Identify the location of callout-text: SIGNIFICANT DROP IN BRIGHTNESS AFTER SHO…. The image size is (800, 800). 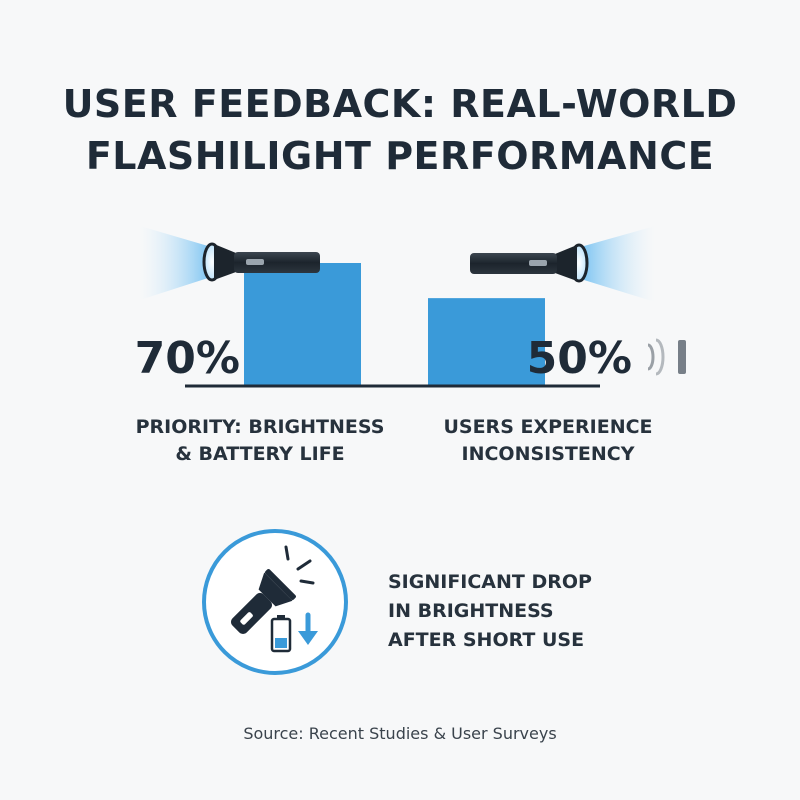
(490, 611).